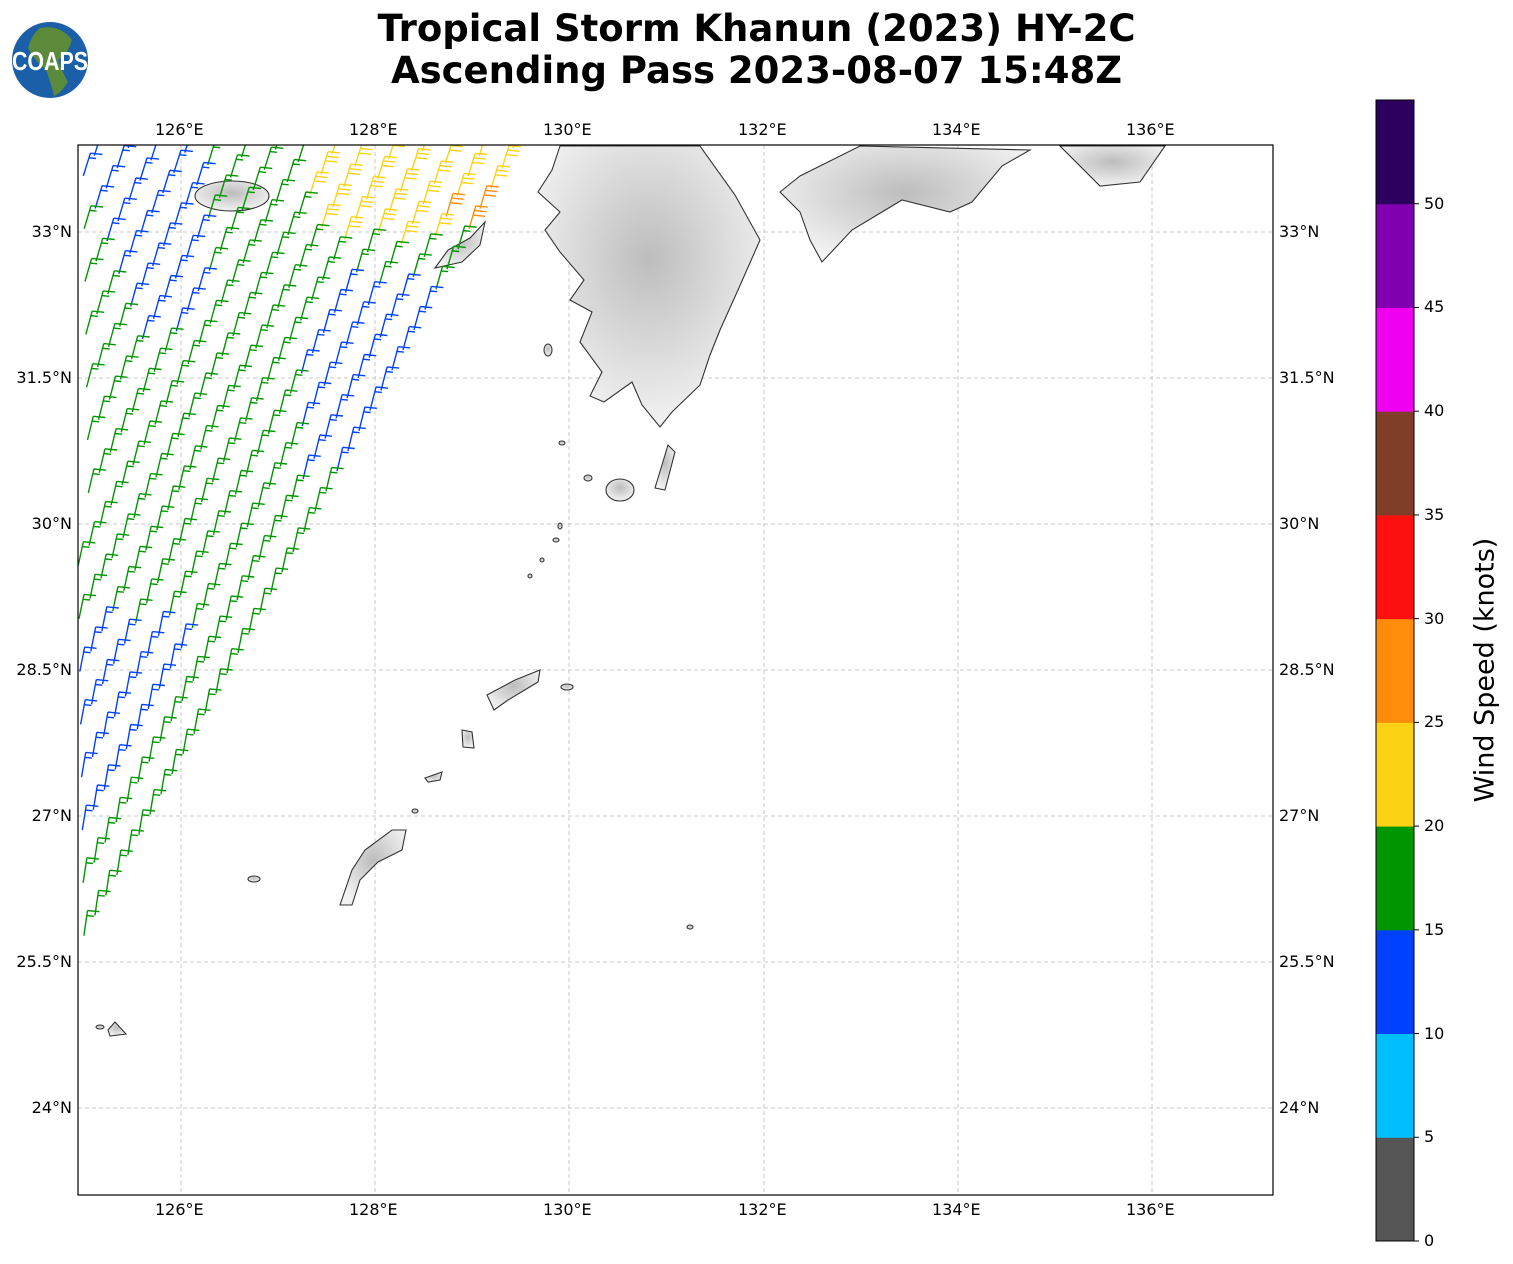  I want to click on colorbar-tick: 45, so click(1434, 307).